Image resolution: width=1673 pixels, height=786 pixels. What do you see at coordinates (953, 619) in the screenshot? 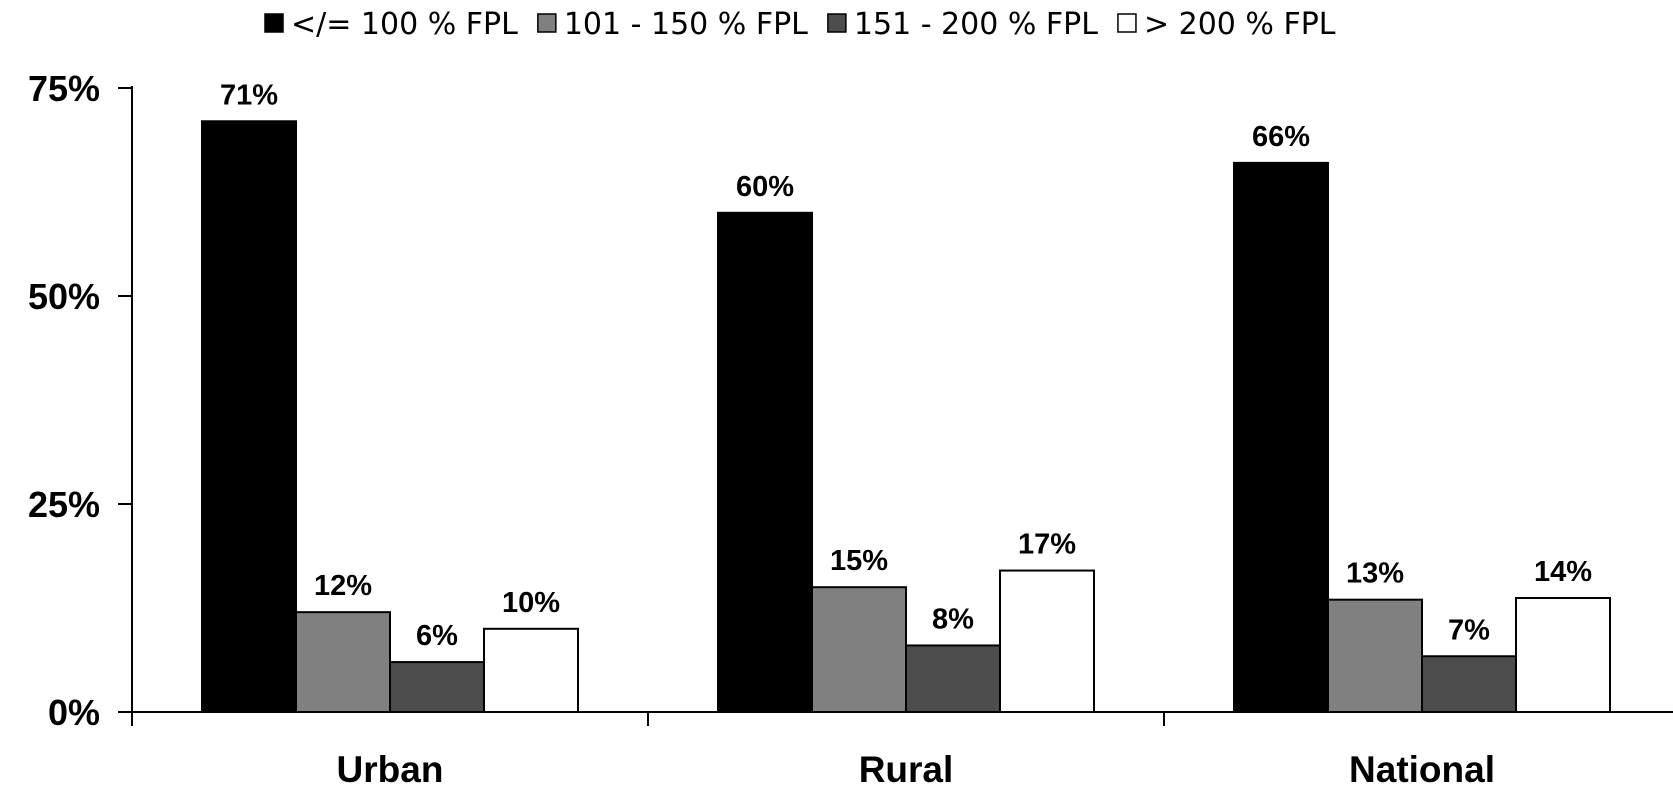
I see `data-label: 8%` at bounding box center [953, 619].